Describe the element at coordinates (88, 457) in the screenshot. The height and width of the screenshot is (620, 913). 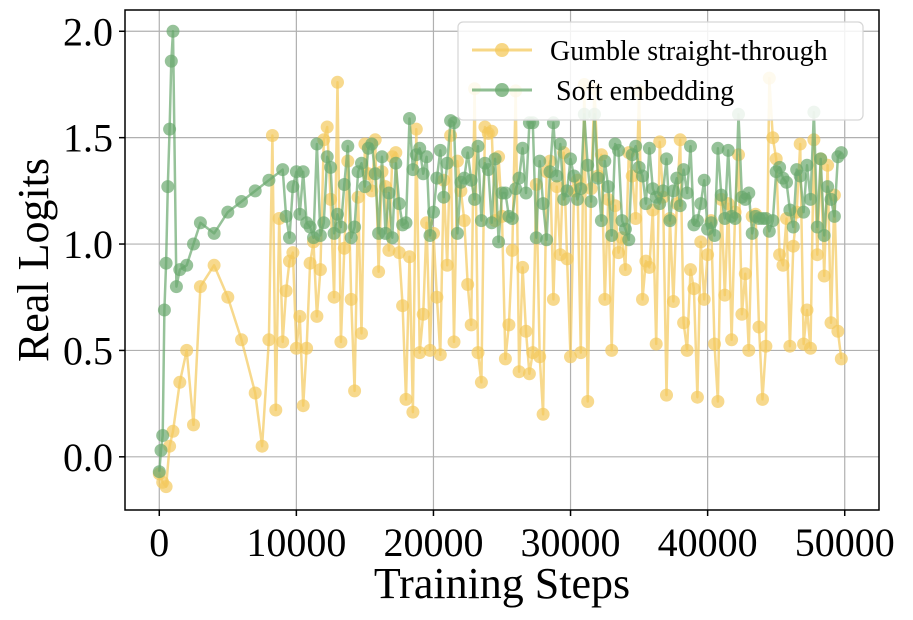
I see `y-tick-label: 0.0` at that location.